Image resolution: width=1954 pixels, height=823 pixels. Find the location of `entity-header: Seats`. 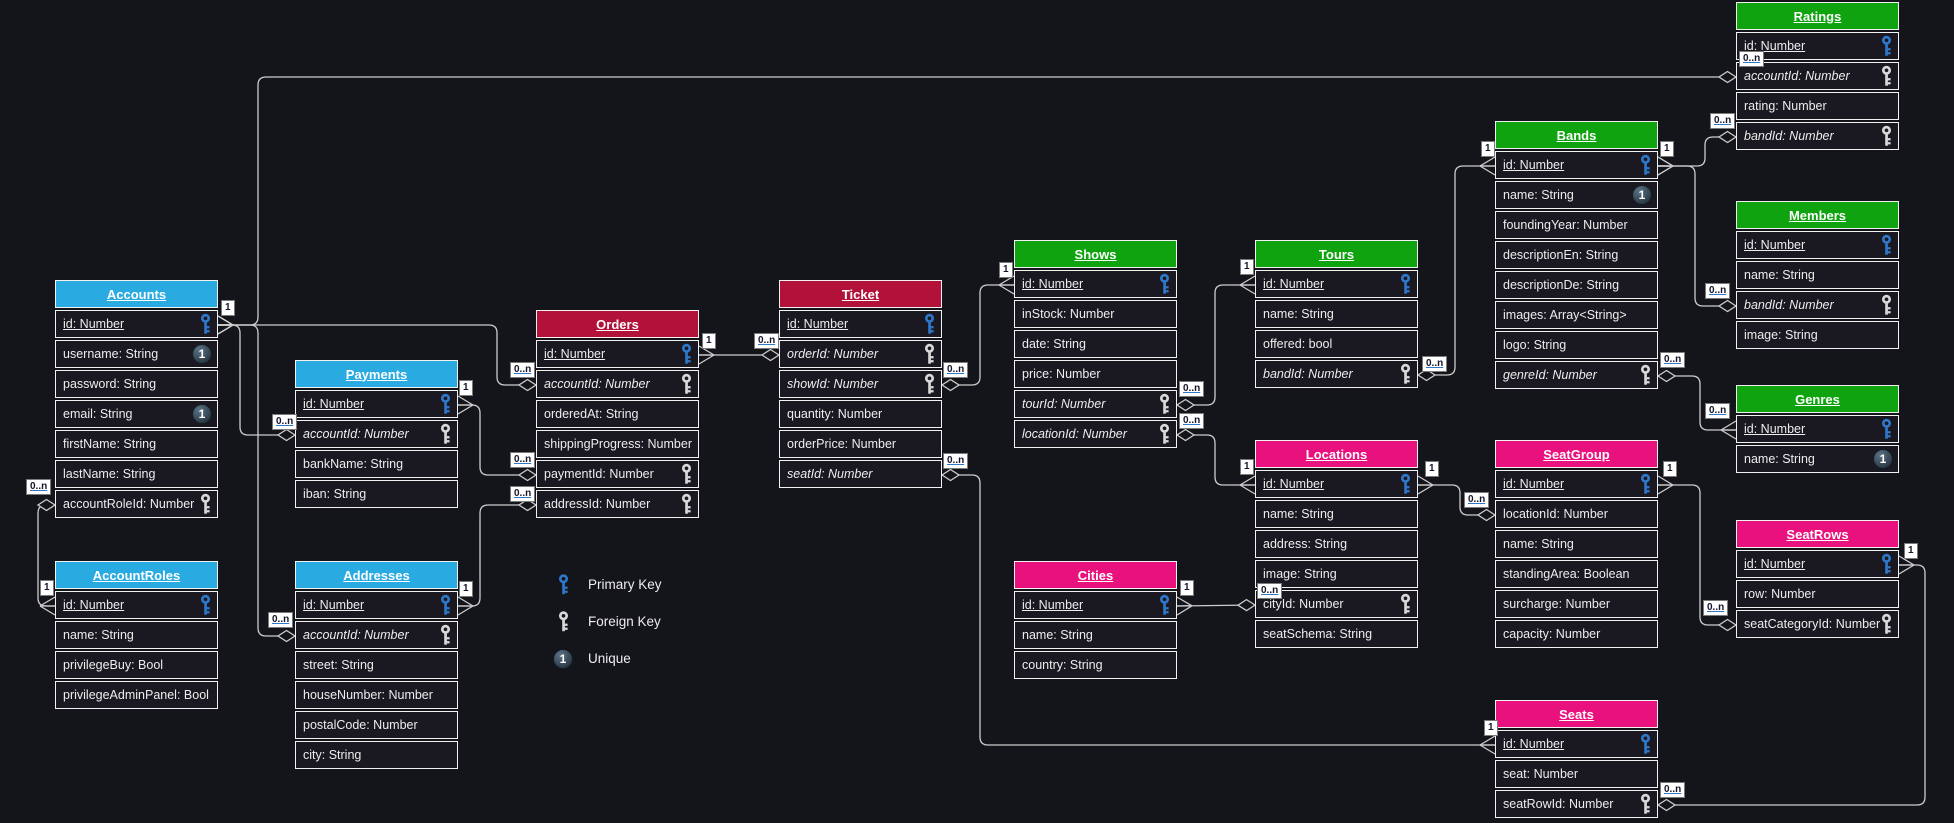

entity-header: Seats is located at coordinates (1576, 714).